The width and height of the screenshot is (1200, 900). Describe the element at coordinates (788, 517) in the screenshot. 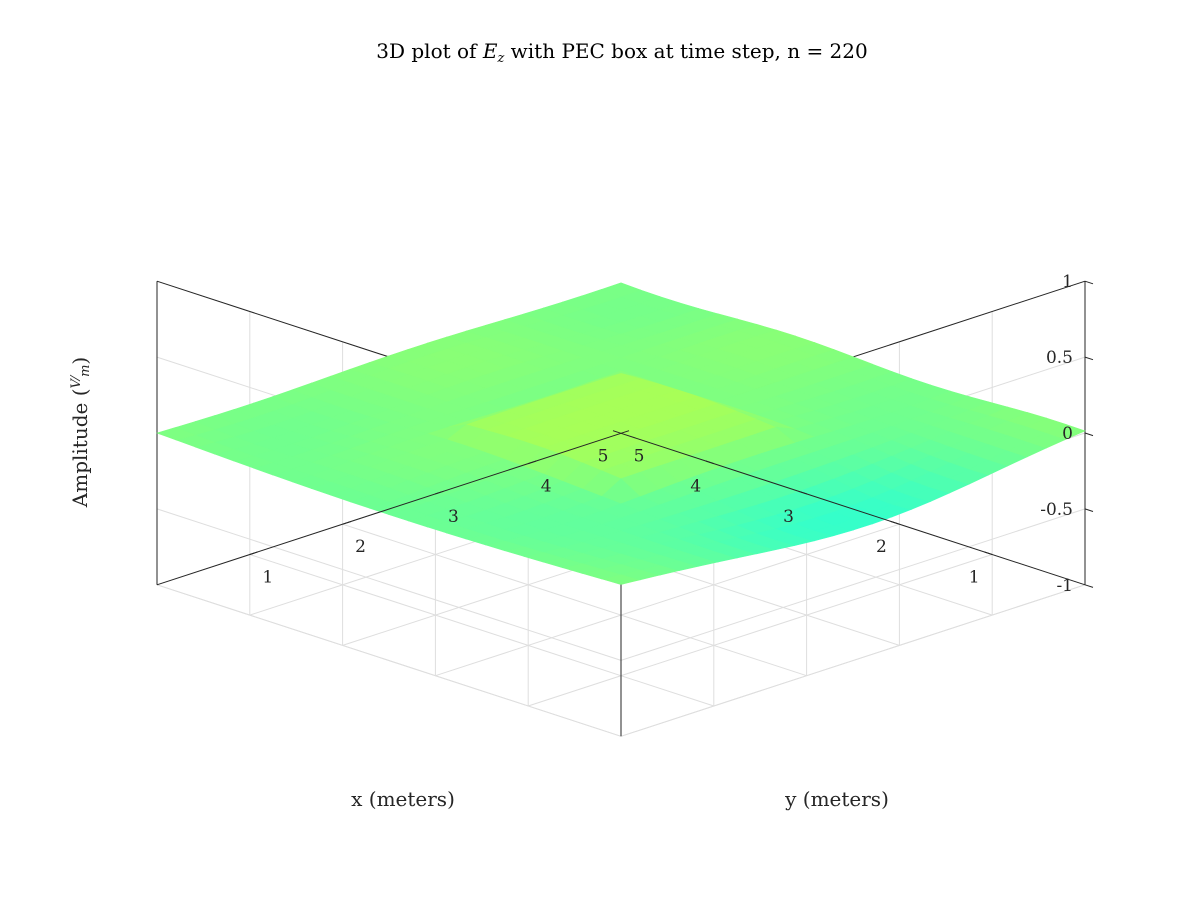

I see `x-tick-label: 3` at that location.